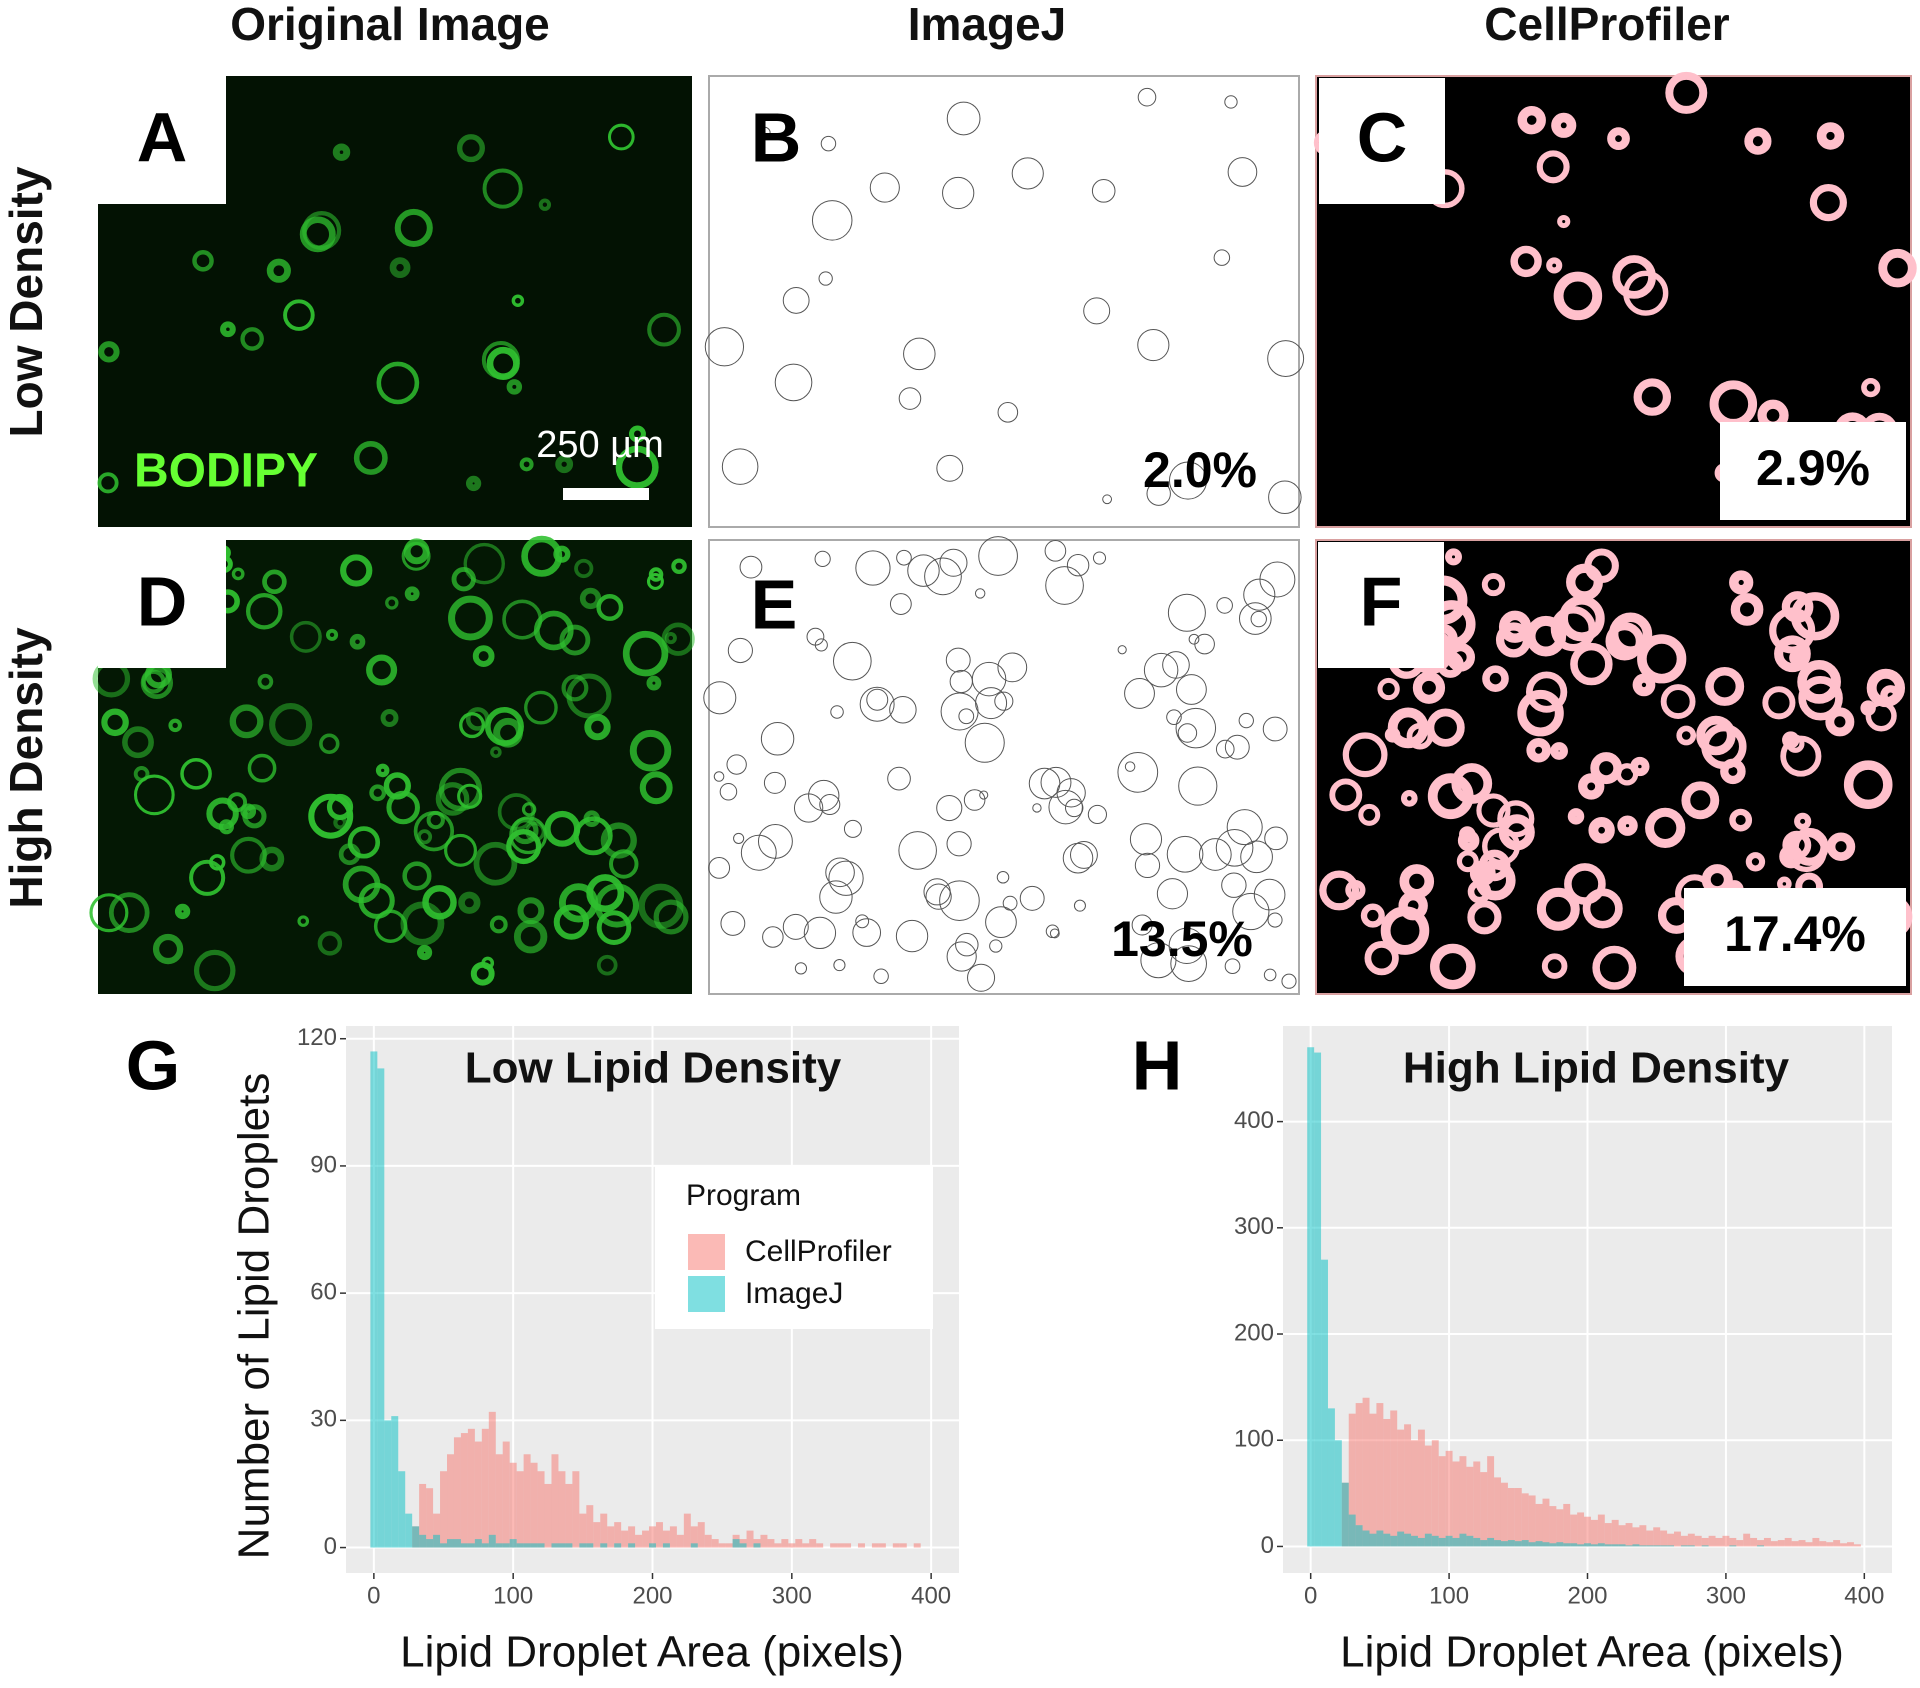  What do you see at coordinates (652, 1595) in the screenshot?
I see `x-tick-label: 200` at bounding box center [652, 1595].